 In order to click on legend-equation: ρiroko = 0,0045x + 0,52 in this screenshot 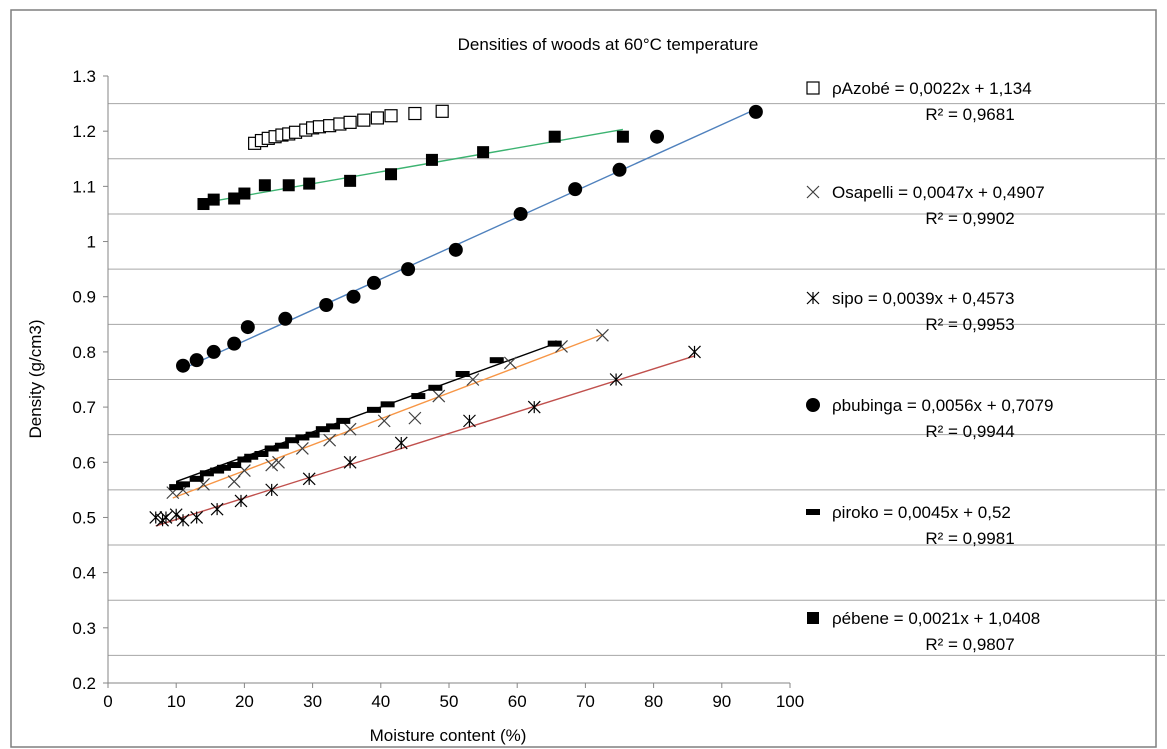, I will do `click(921, 512)`.